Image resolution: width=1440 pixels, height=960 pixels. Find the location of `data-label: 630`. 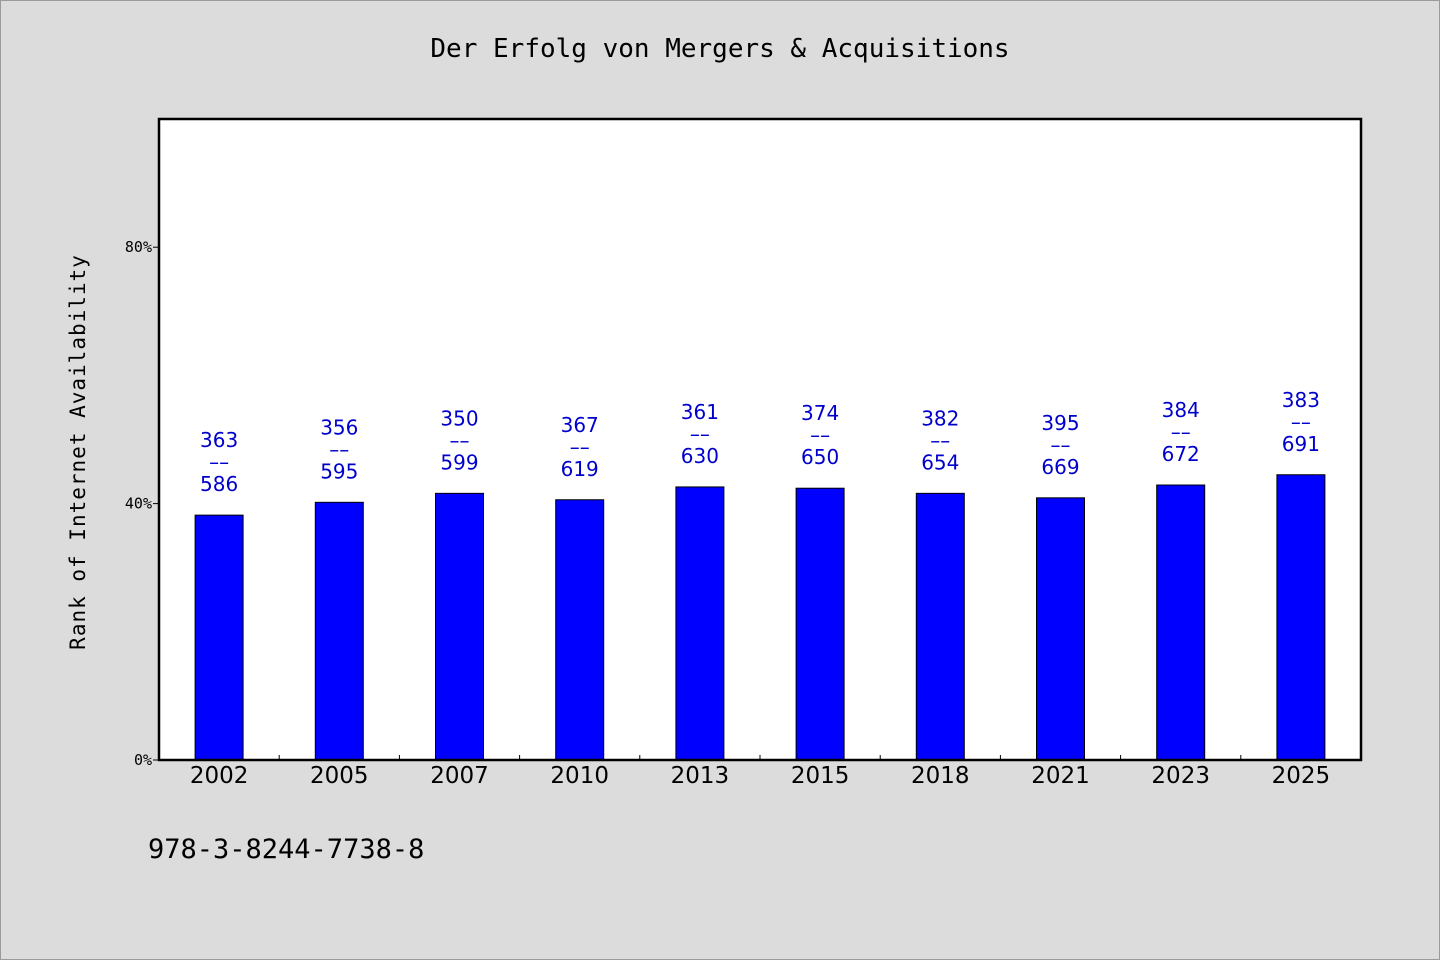

data-label: 630 is located at coordinates (700, 456).